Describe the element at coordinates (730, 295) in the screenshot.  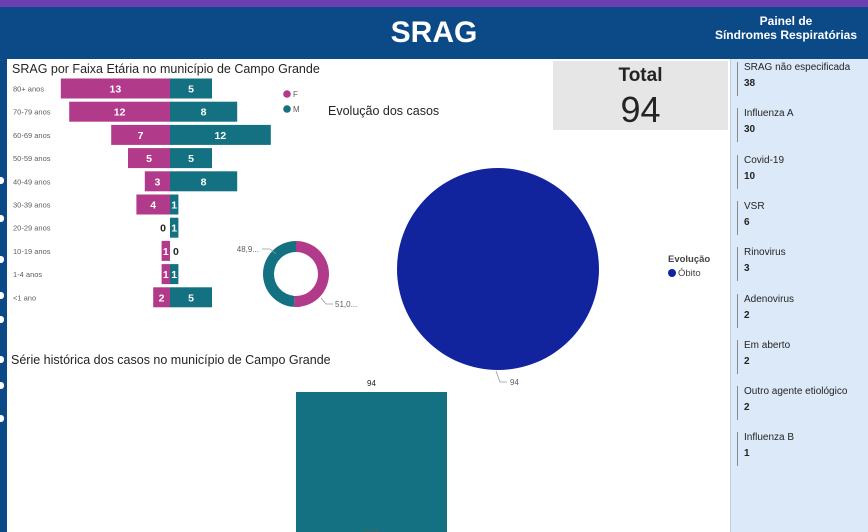
I see `sidebar-divider` at that location.